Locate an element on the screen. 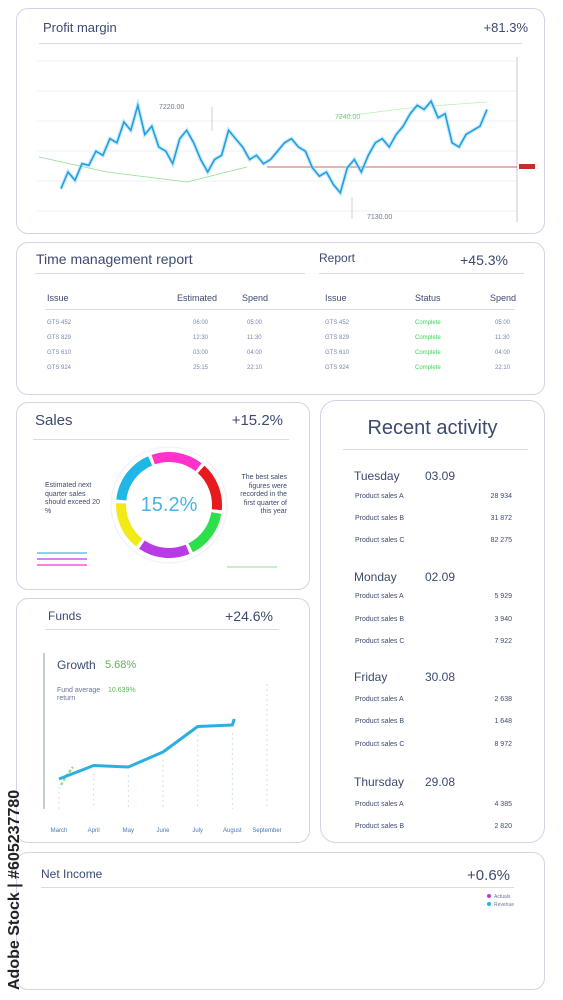 This screenshot has height=1000, width=563. growth-label: Growth is located at coordinates (76, 665).